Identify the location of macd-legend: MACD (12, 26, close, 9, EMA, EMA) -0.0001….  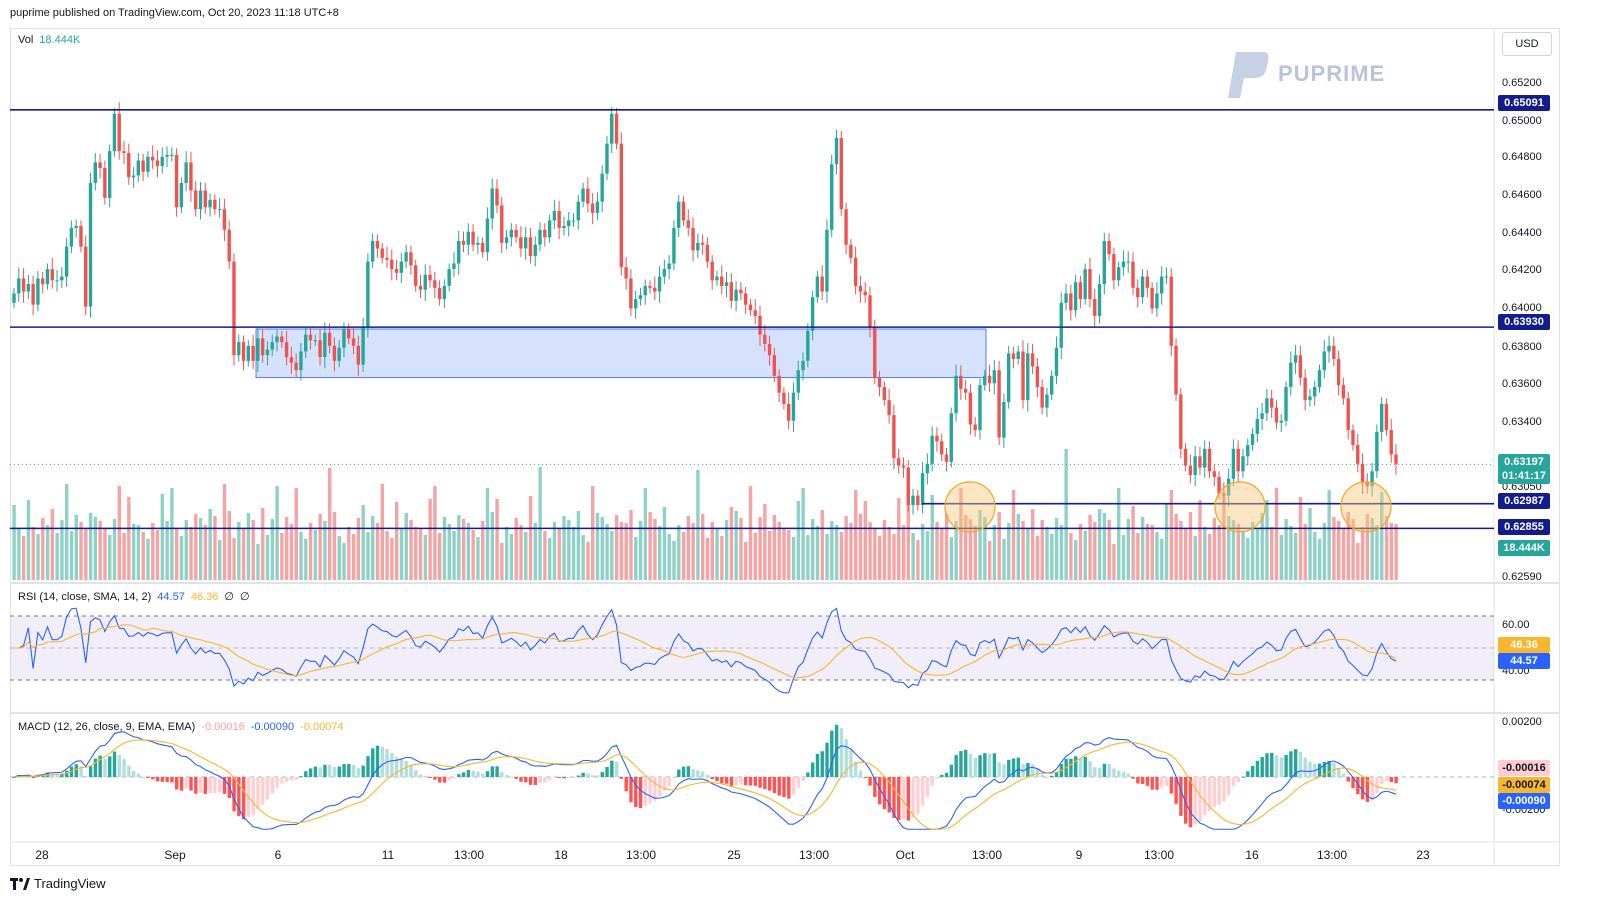
(184, 727).